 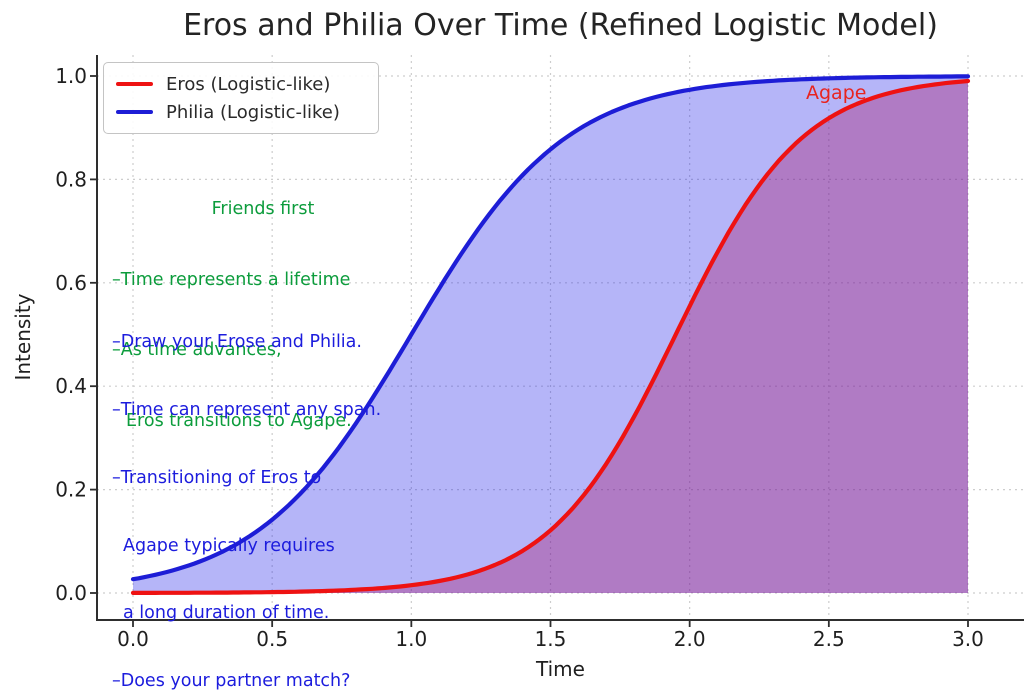 I want to click on x-tick-label: 1.5, so click(x=551, y=639).